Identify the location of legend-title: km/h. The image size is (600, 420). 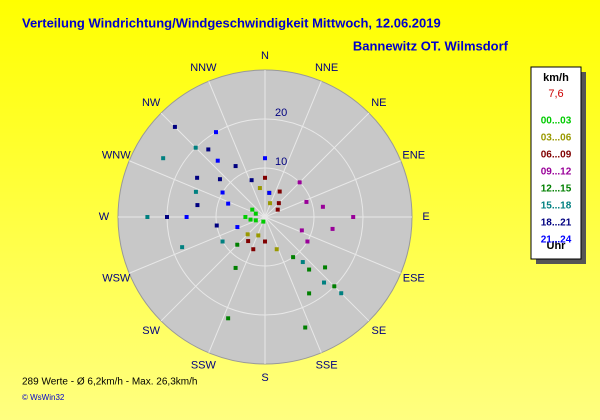
(556, 78).